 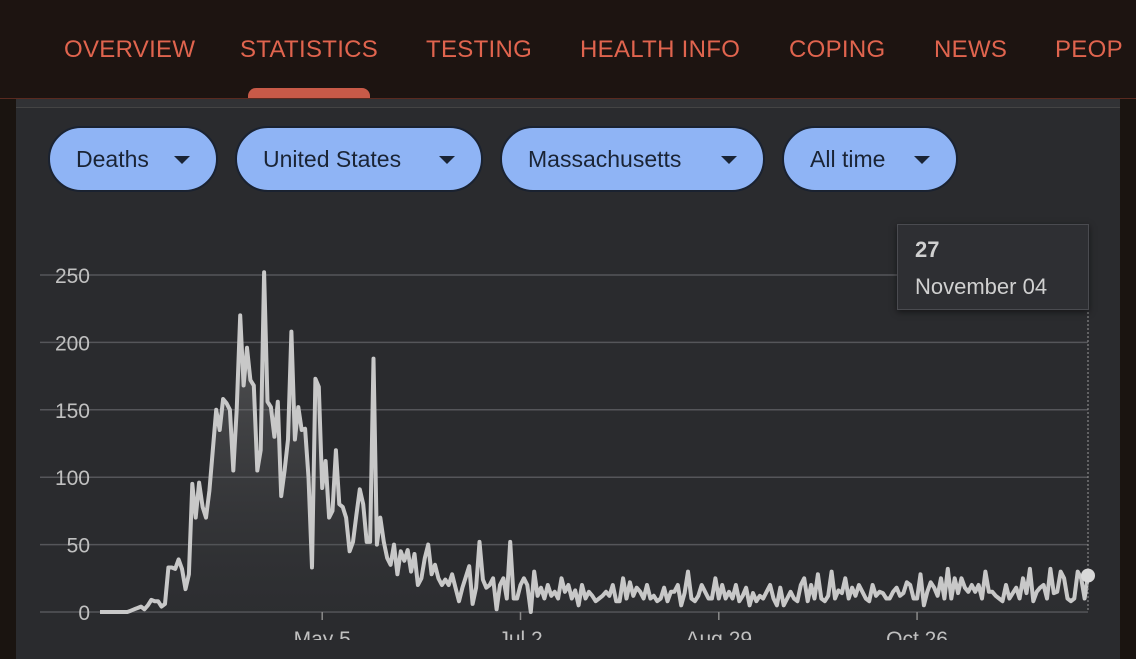 I want to click on range-dropdown-label: All time, so click(x=848, y=158).